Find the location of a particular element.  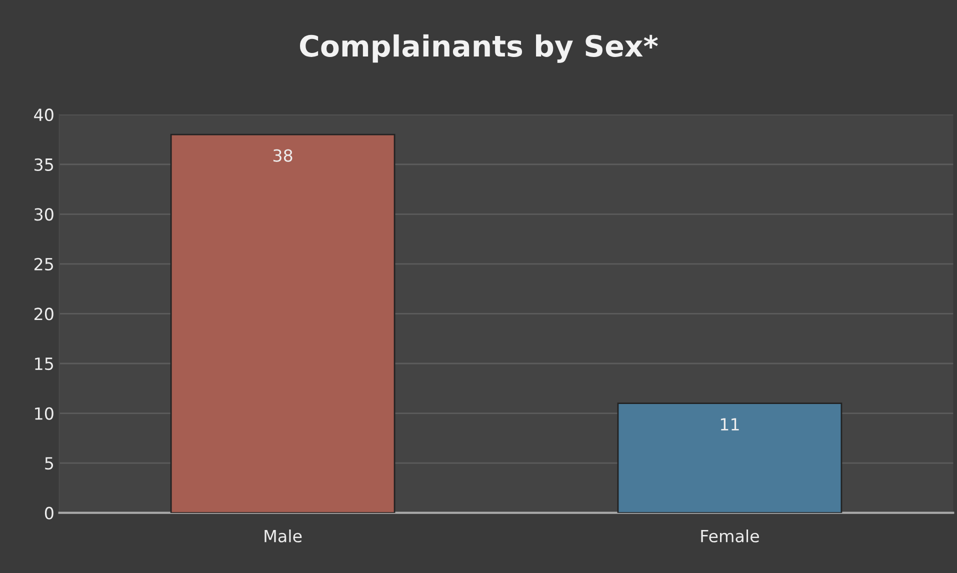

y-tick-label: 20 is located at coordinates (44, 314).